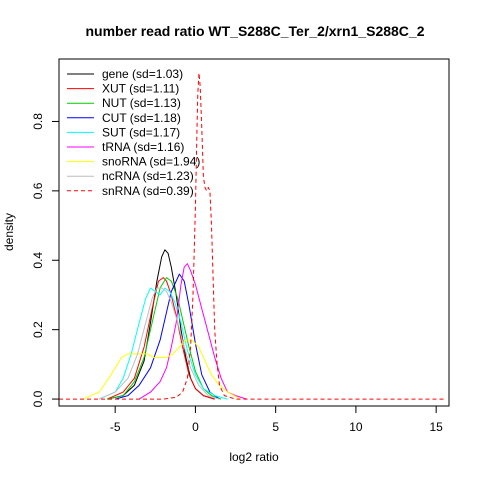  What do you see at coordinates (195, 427) in the screenshot?
I see `x-tick-label: 0` at bounding box center [195, 427].